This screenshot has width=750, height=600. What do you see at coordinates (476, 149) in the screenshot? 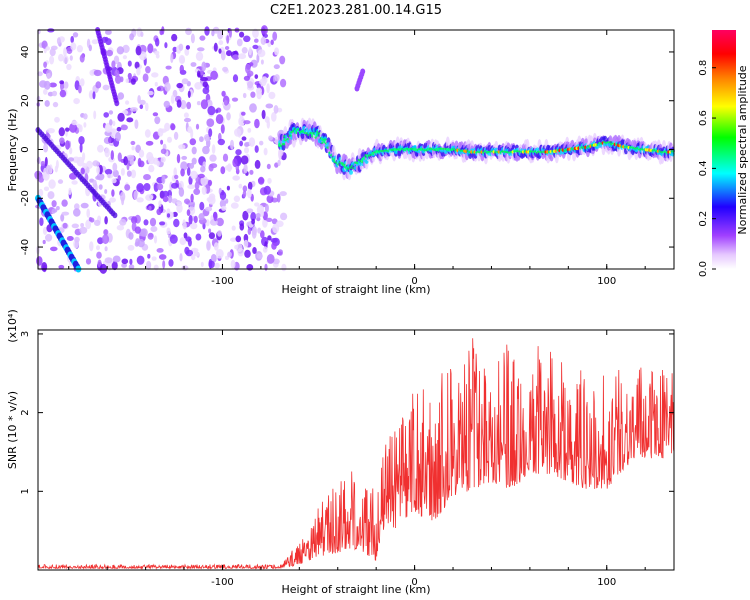
I see `frequency-trace` at bounding box center [476, 149].